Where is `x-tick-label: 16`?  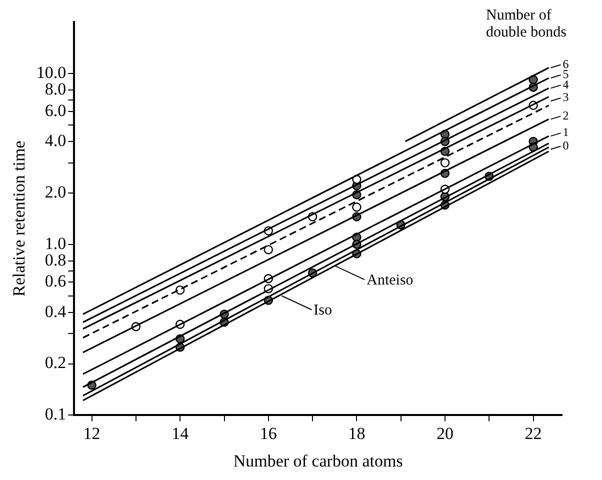 x-tick-label: 16 is located at coordinates (268, 433).